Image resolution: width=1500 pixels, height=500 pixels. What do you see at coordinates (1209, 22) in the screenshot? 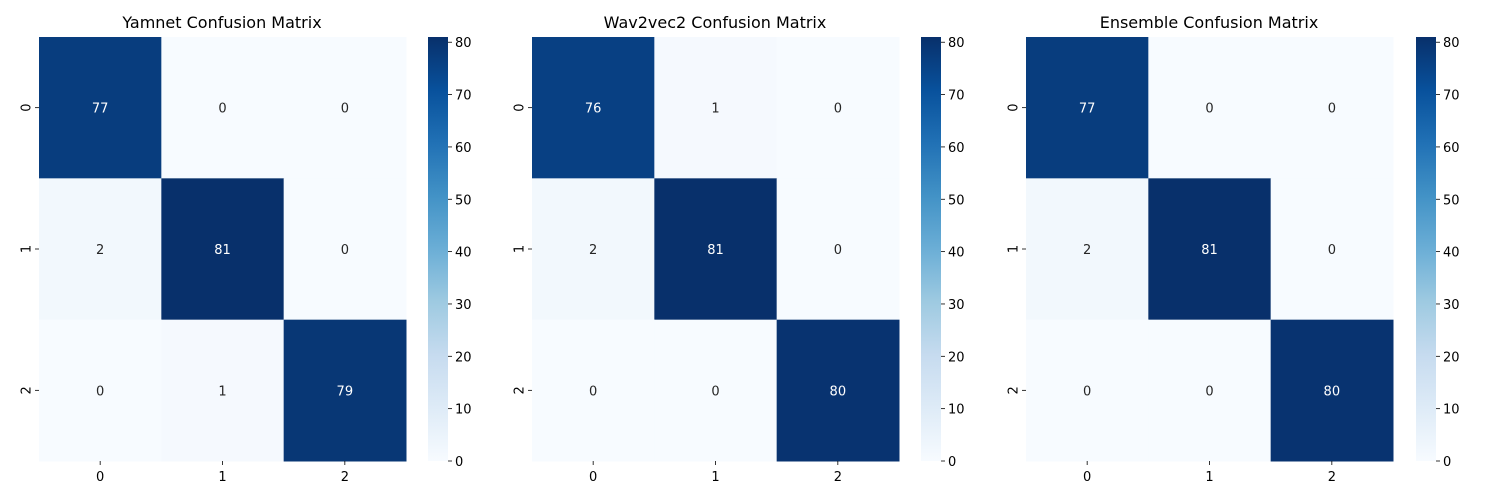
I see `chart-title: Ensemble Confusion Matrix` at bounding box center [1209, 22].